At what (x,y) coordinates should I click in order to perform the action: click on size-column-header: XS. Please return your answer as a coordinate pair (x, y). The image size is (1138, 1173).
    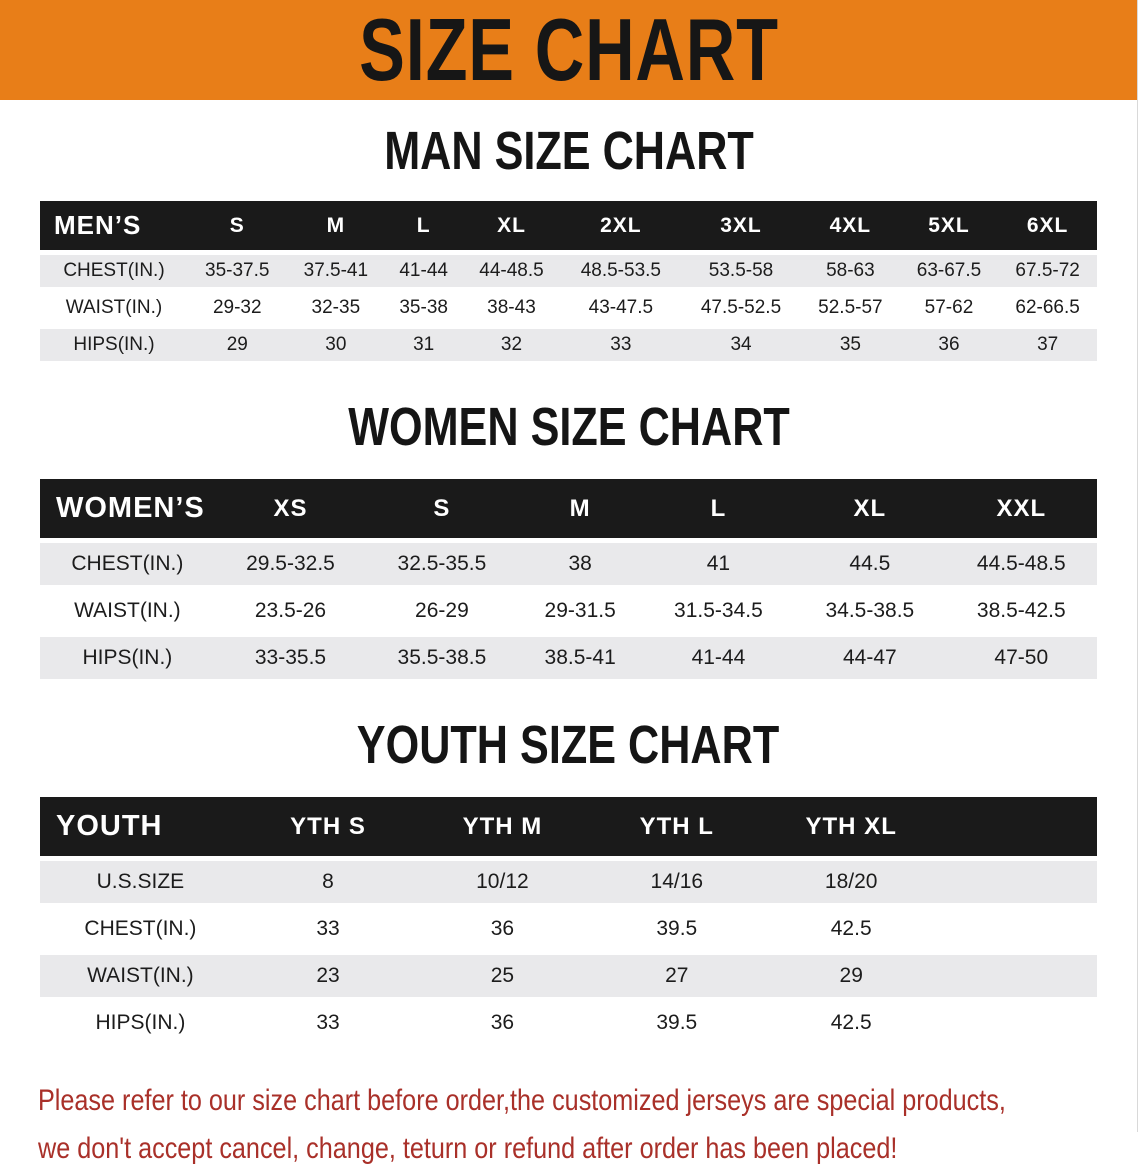
    Looking at the image, I should click on (290, 508).